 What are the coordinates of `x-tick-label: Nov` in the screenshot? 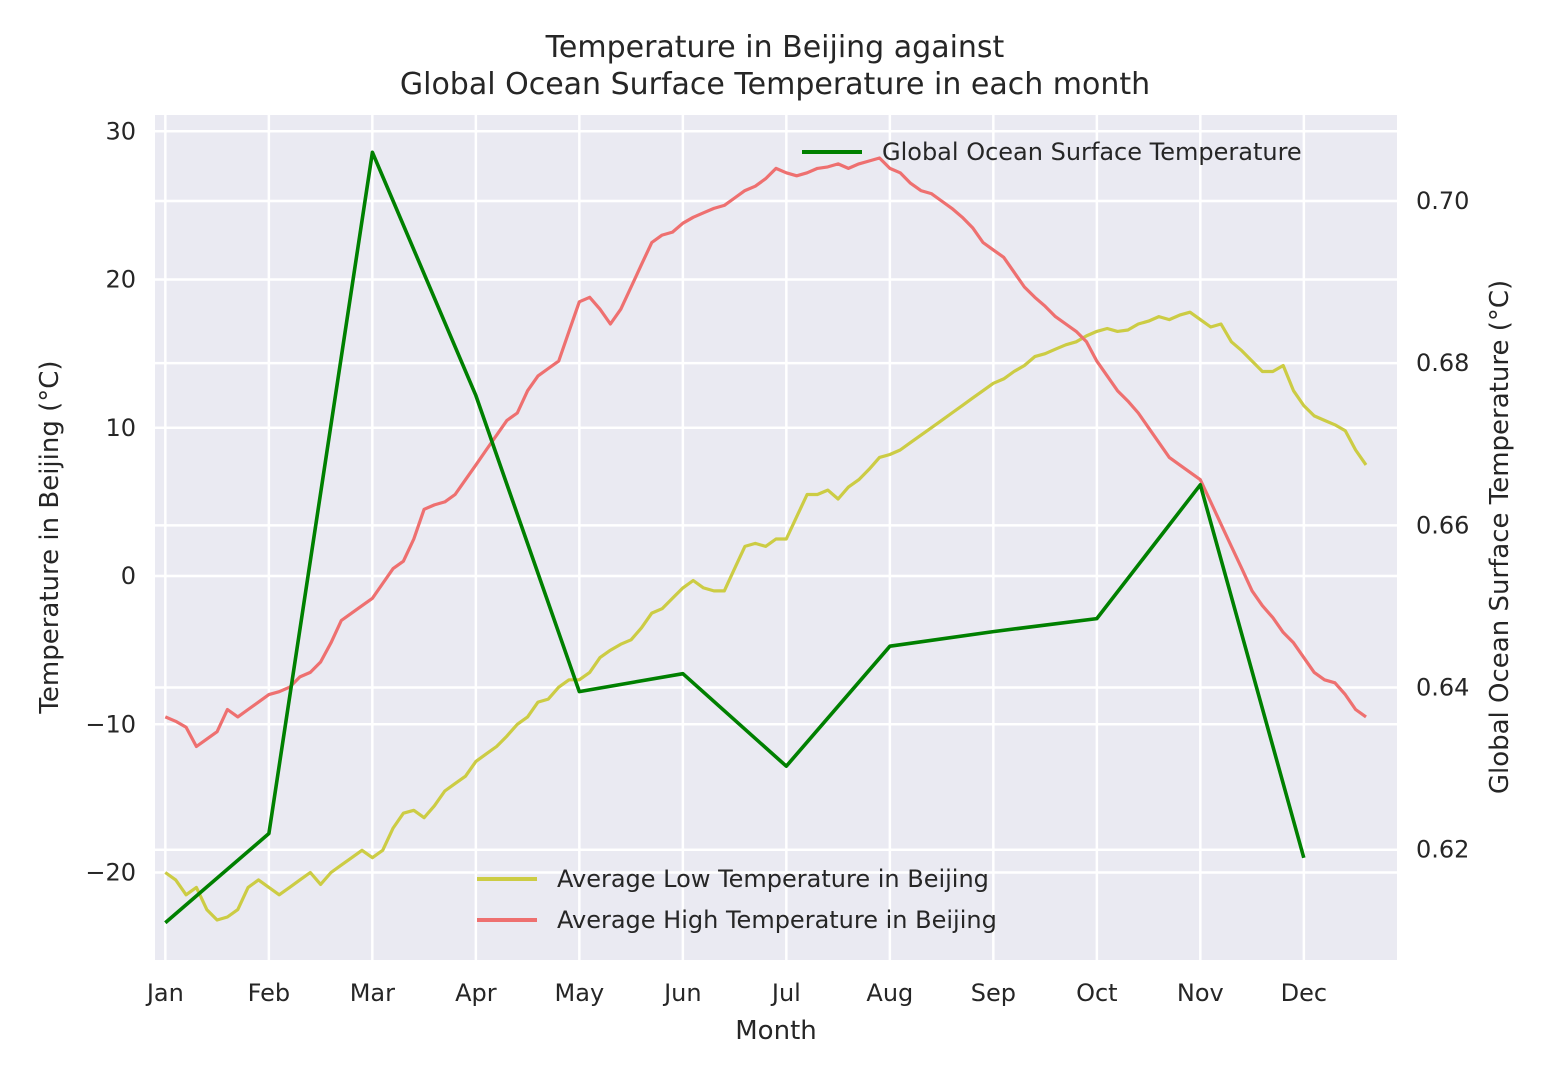 It's located at (1200, 993).